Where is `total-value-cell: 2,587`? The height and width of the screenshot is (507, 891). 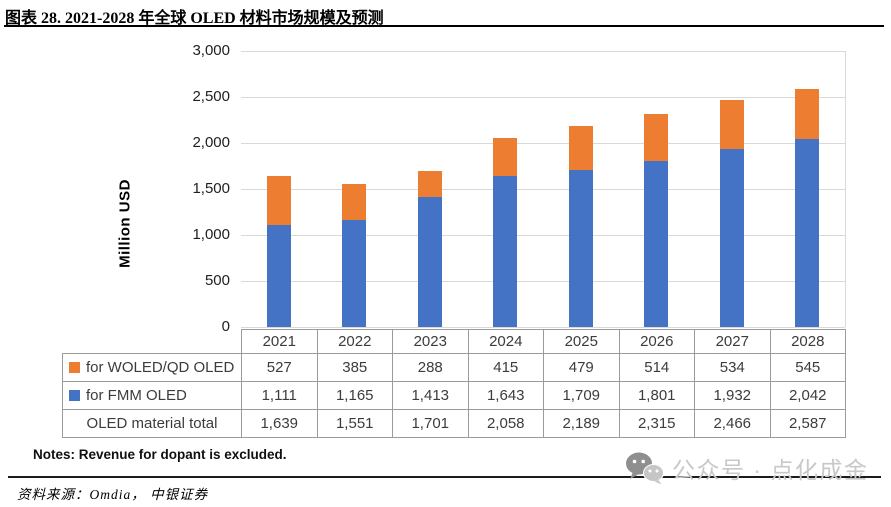
total-value-cell: 2,587 is located at coordinates (807, 423).